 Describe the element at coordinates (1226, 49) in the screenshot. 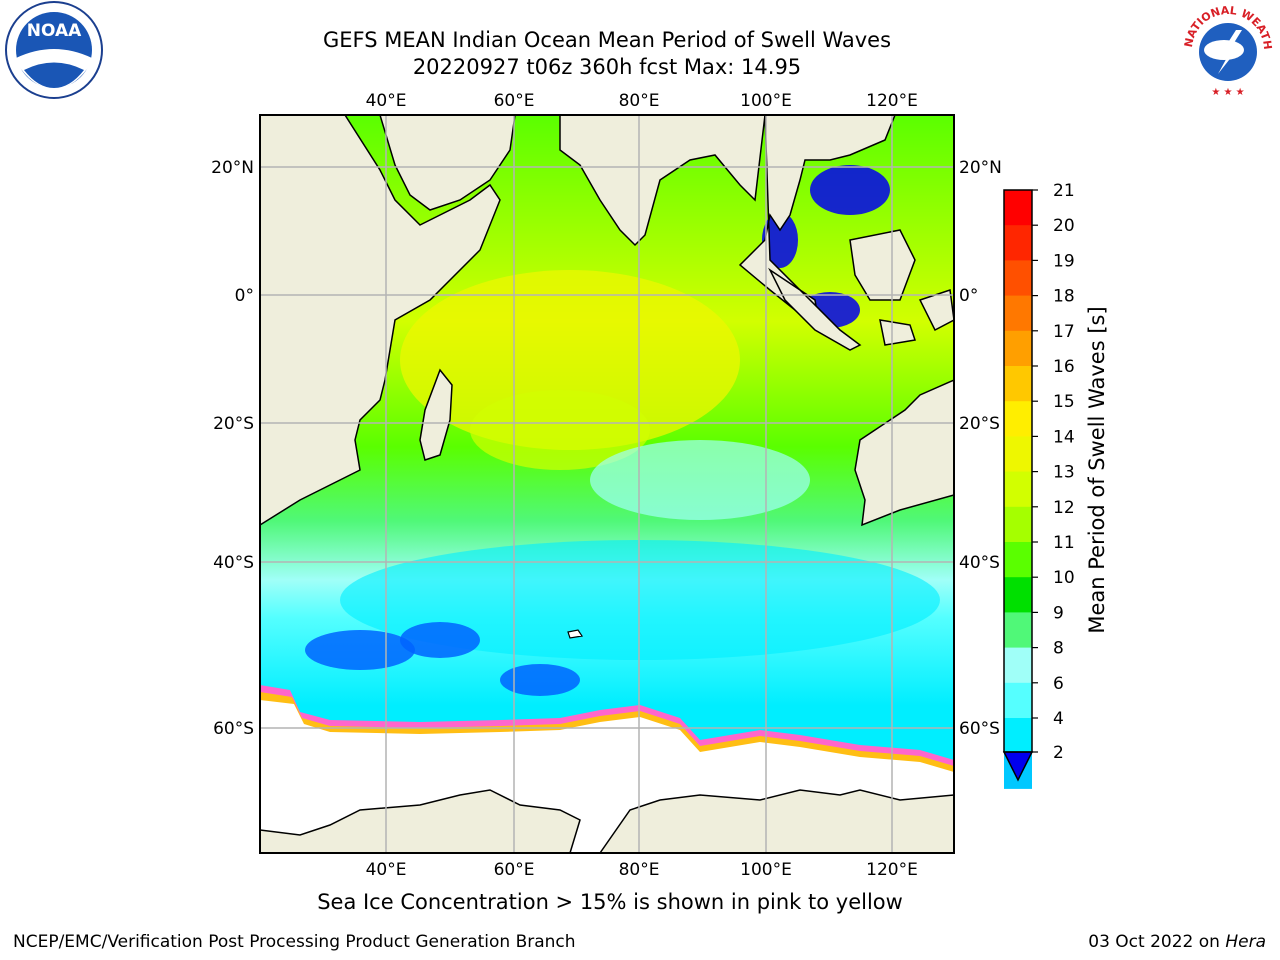

I see `nws-logo-icon: NATIONAL WEATHER SERVICE ★ ★ ★` at that location.